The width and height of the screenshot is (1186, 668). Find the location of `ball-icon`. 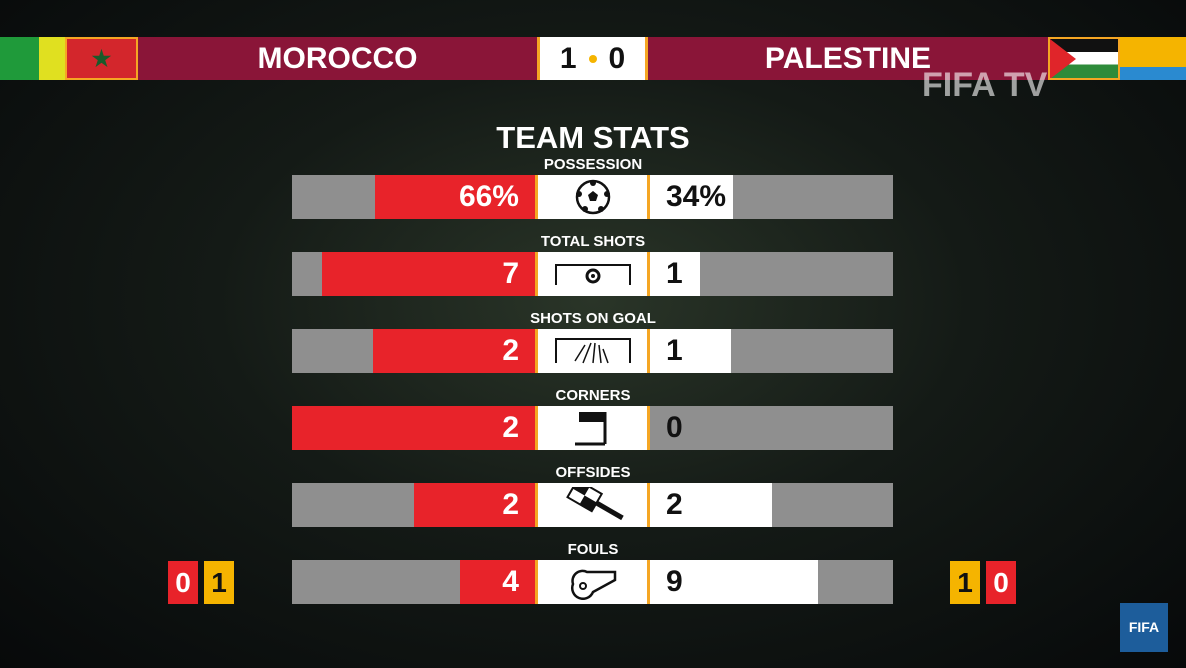

ball-icon is located at coordinates (592, 197).